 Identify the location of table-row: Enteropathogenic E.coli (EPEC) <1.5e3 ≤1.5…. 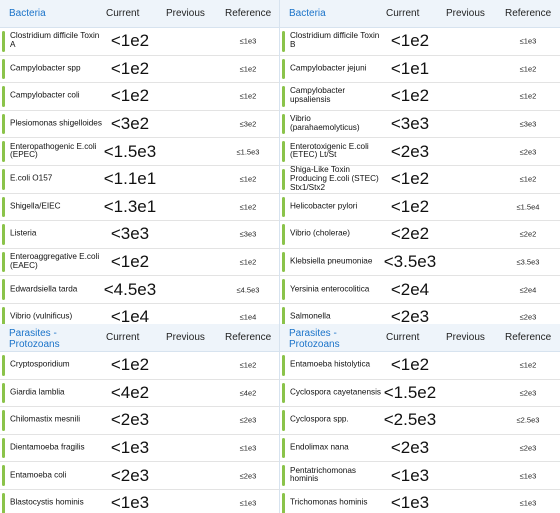
(140, 152).